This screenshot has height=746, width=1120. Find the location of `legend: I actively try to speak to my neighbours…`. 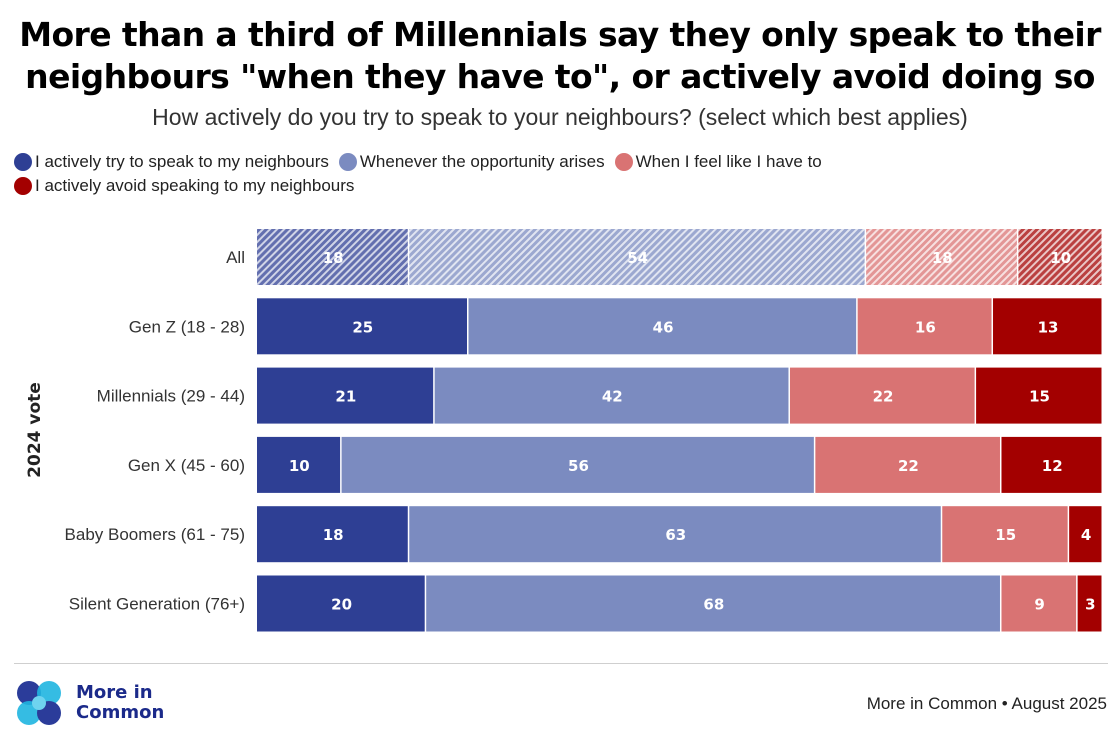

legend: I actively try to speak to my neighbours… is located at coordinates (514, 174).